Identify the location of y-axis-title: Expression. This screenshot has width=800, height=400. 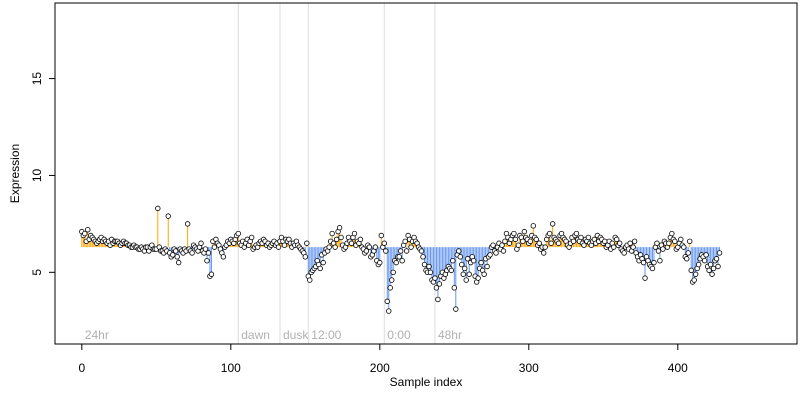
(15, 173).